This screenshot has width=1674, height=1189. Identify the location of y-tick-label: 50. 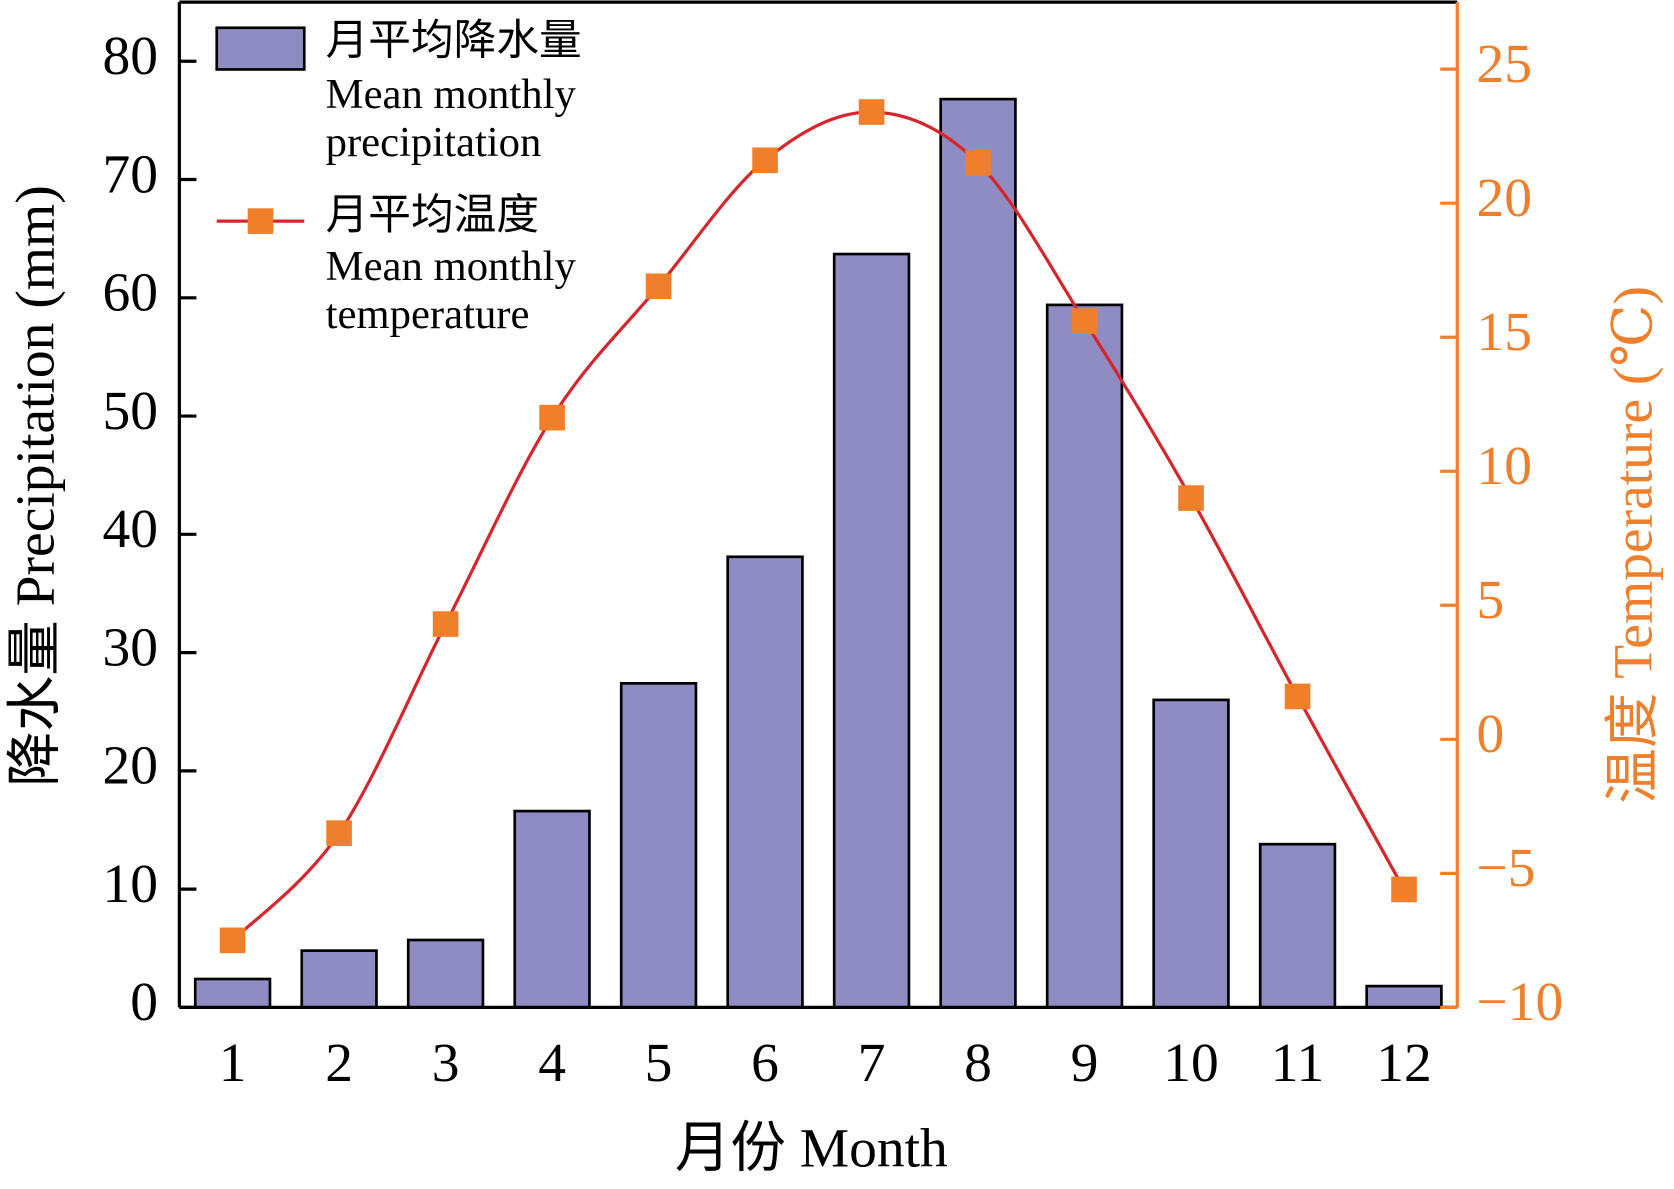
(130, 411).